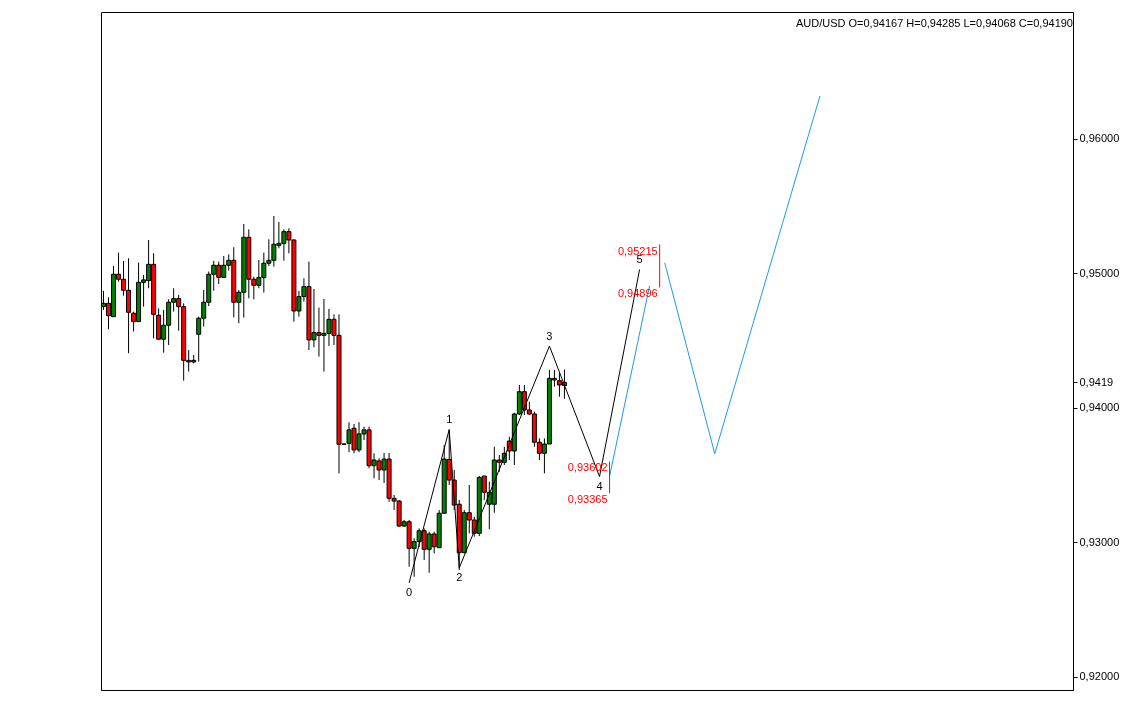 This screenshot has width=1138, height=712. Describe the element at coordinates (1099, 407) in the screenshot. I see `y-tick-label: 0,94000` at that location.